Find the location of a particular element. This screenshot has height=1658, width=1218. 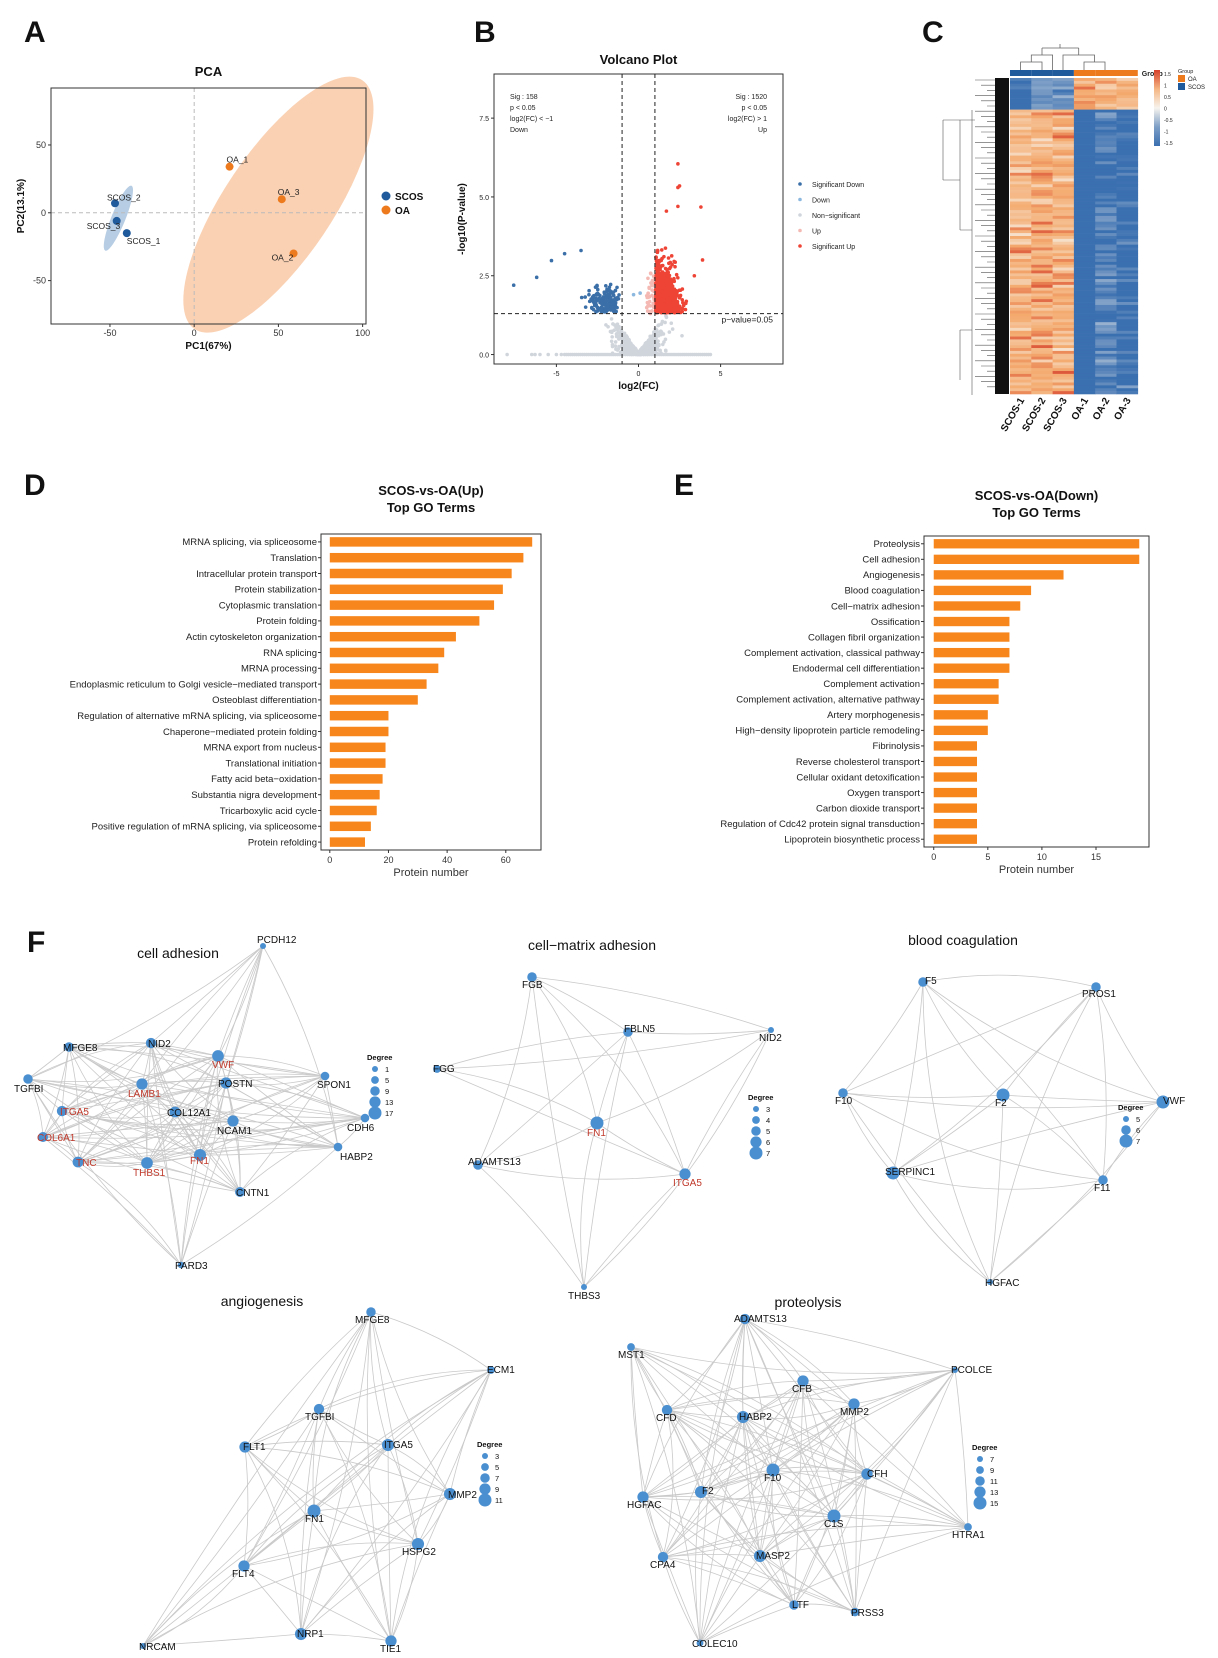

network-node-serpinc1 is located at coordinates (893, 1173).